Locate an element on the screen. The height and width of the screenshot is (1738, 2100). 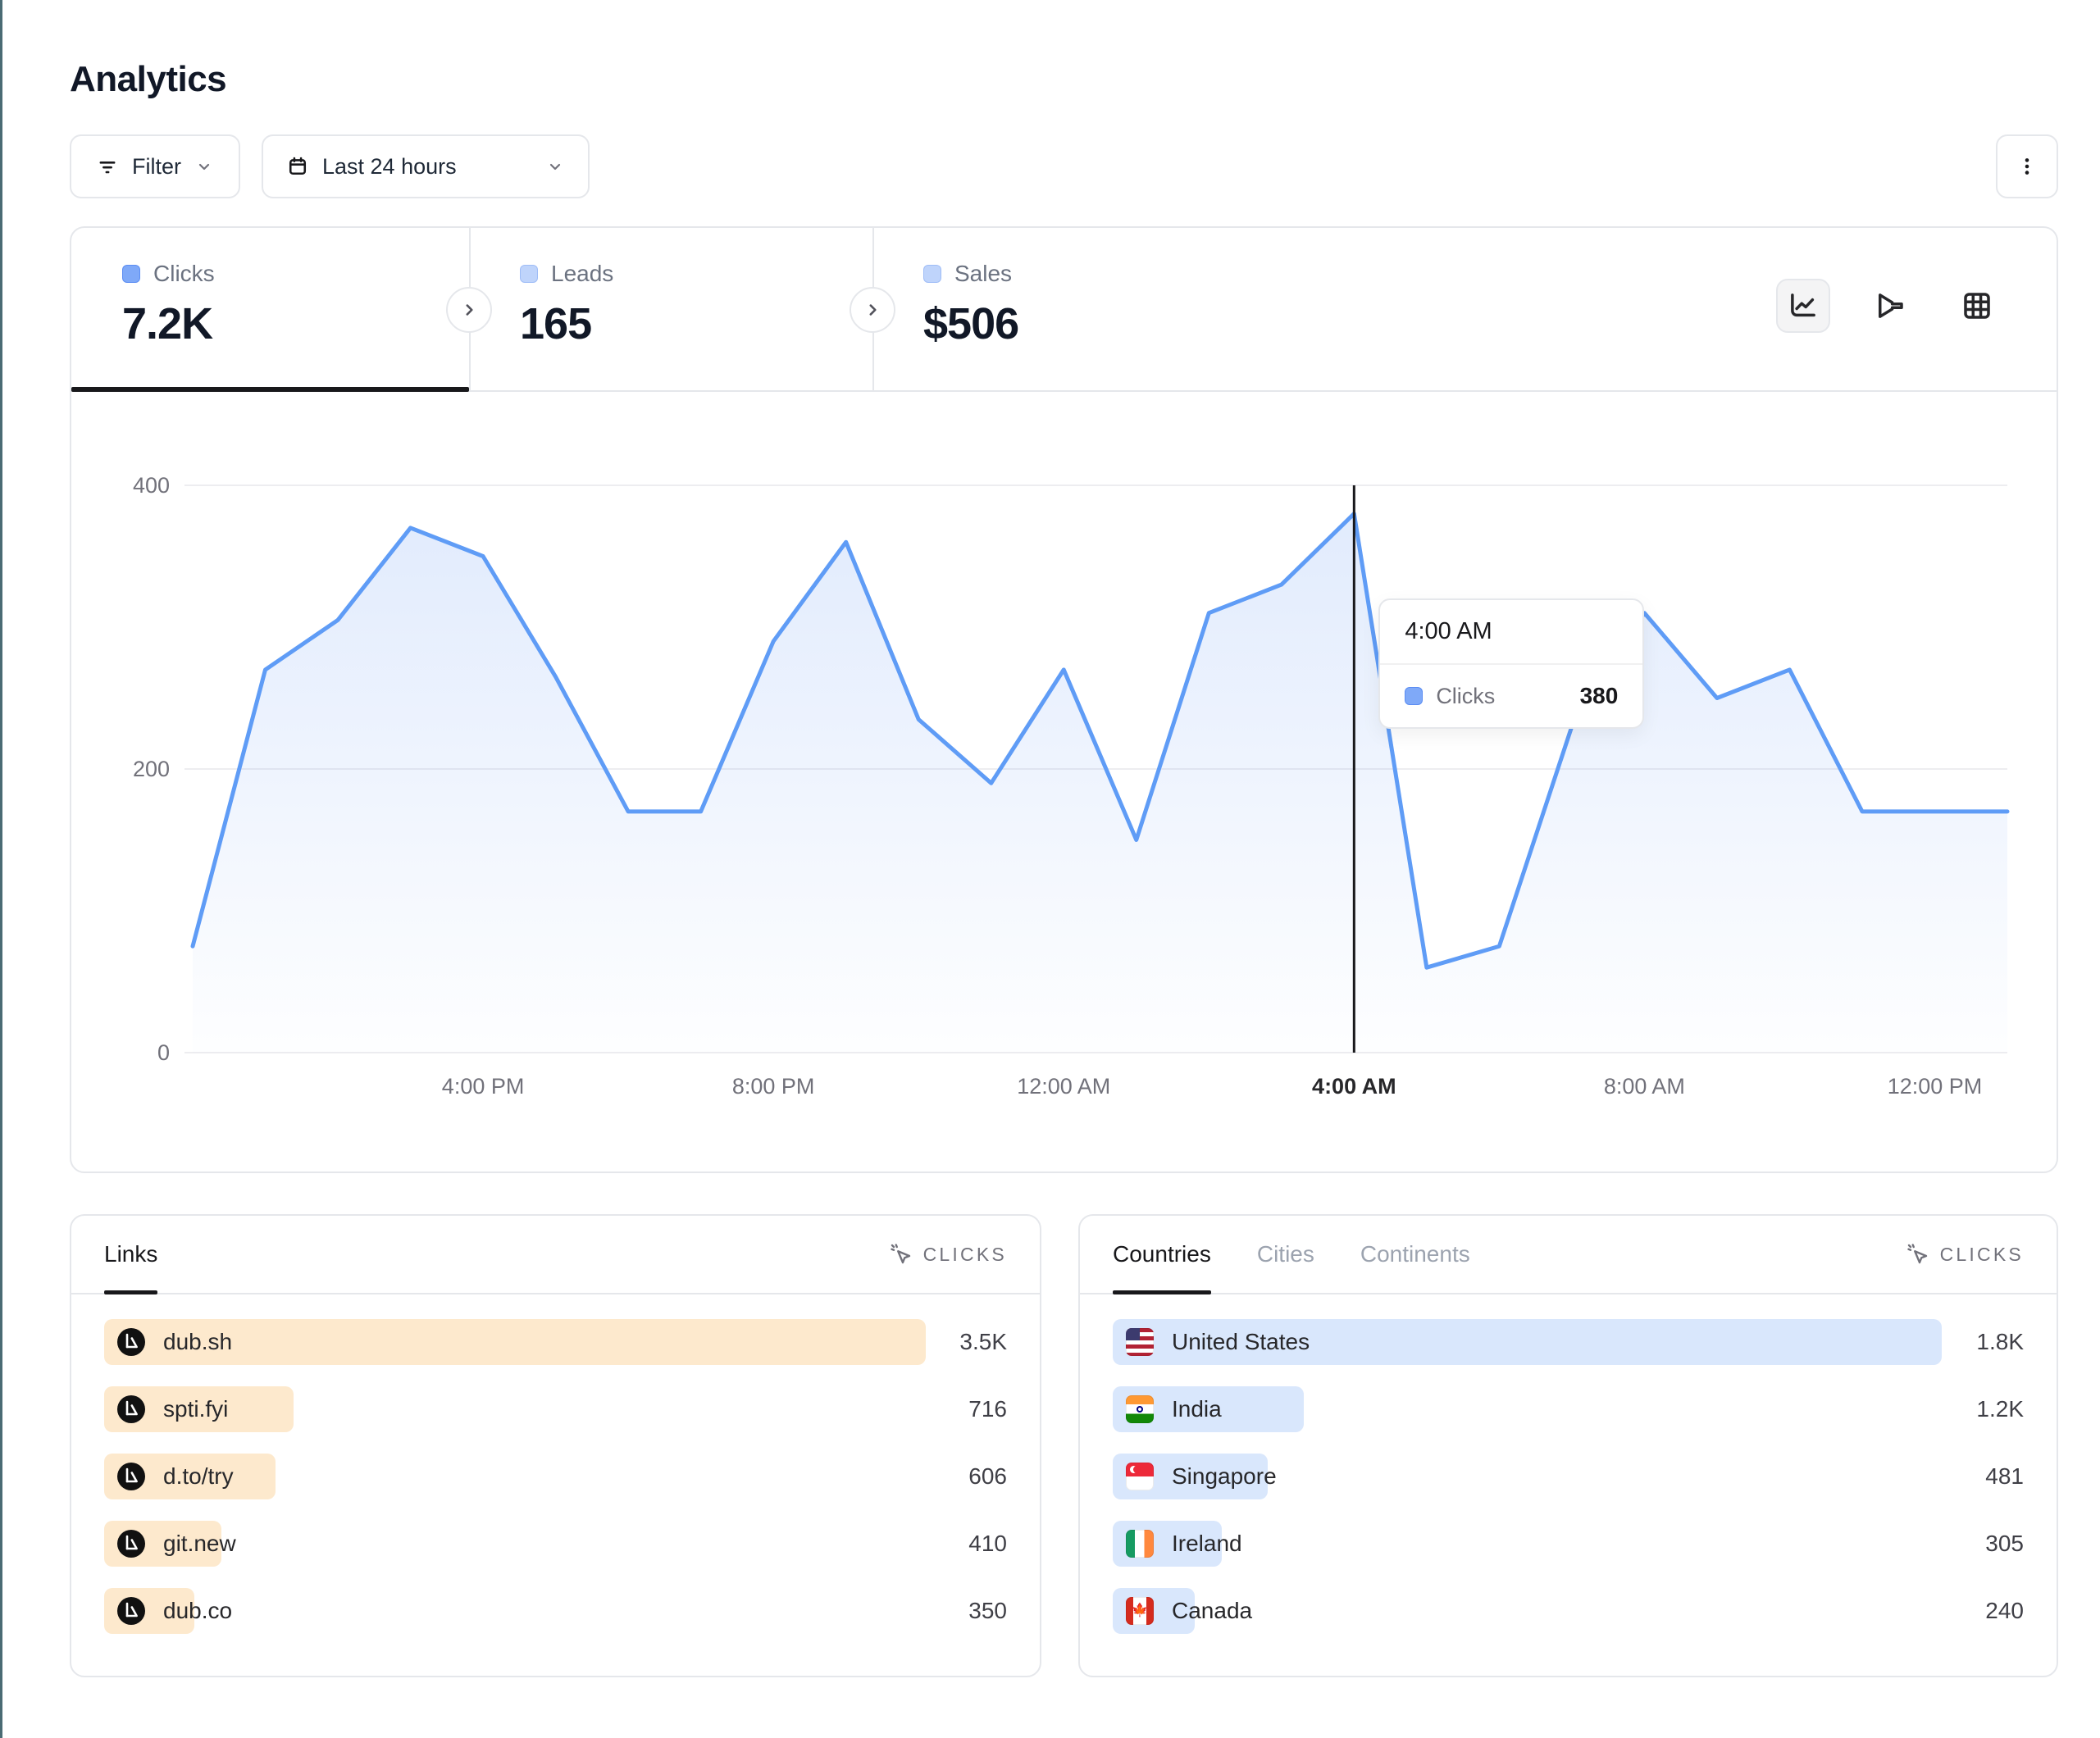
filter-button-label: Filter is located at coordinates (156, 166).